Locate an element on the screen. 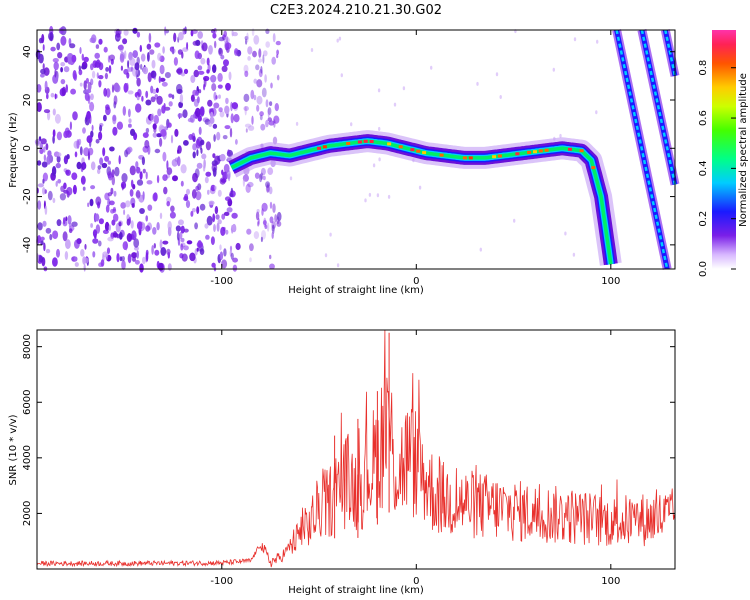 The height and width of the screenshot is (600, 750). spectrogram-x-label: Height of straight line (km) is located at coordinates (356, 290).